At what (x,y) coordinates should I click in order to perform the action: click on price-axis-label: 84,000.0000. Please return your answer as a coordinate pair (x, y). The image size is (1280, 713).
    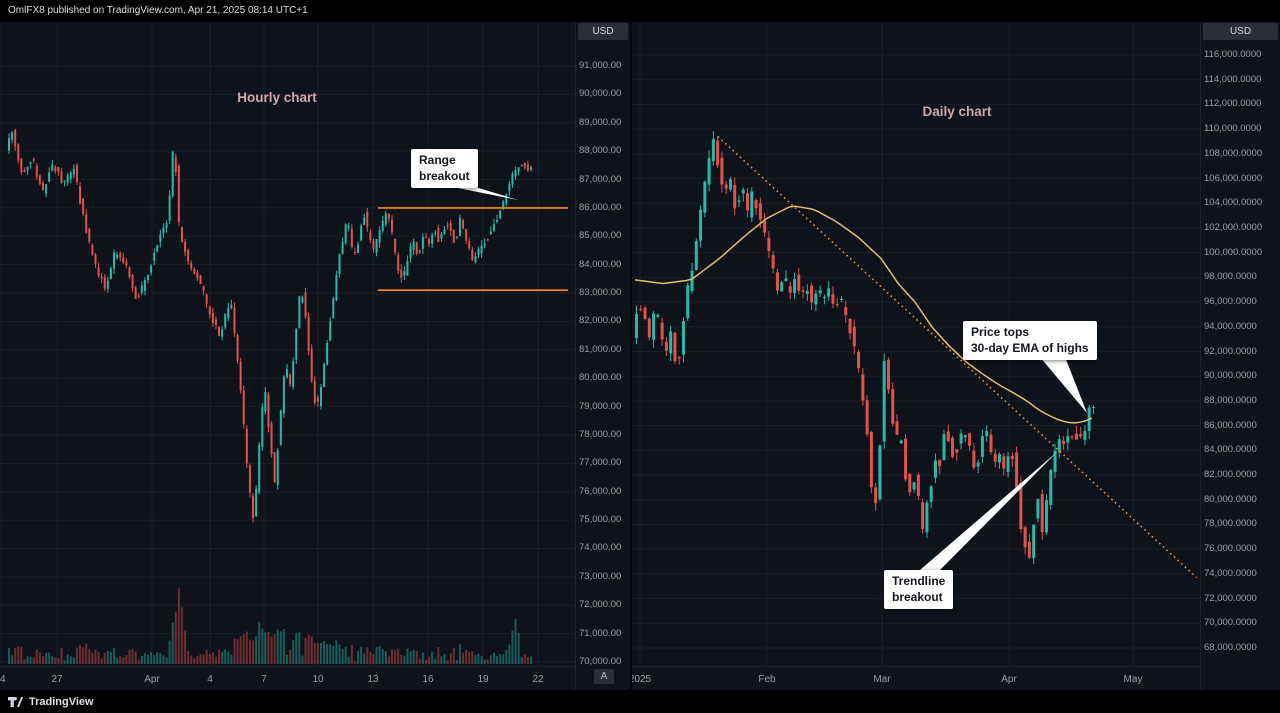
    Looking at the image, I should click on (1230, 450).